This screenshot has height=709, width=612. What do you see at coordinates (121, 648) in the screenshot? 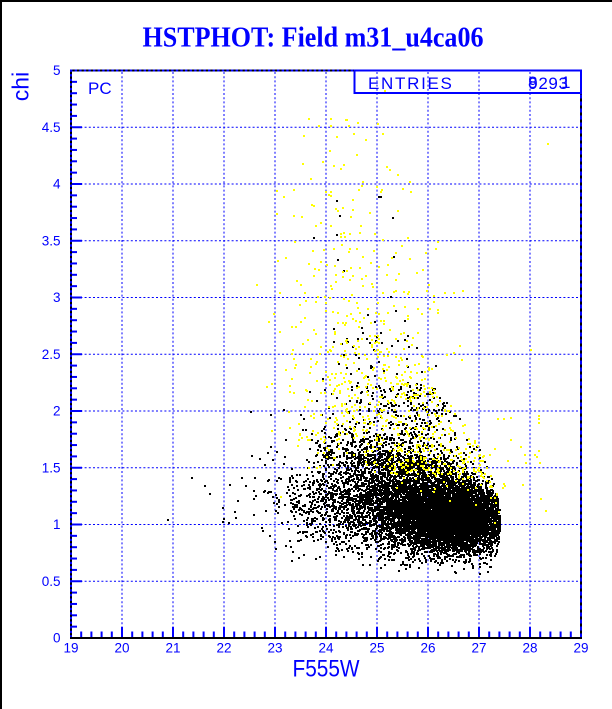
I see `svg-text: 20` at bounding box center [121, 648].